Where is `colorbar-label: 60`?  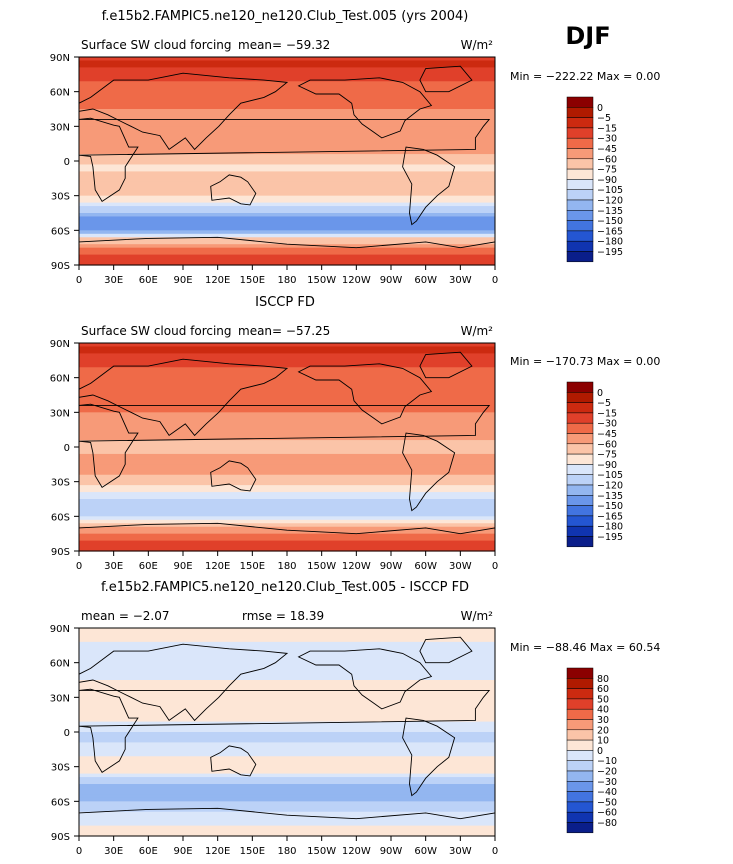 colorbar-label: 60 is located at coordinates (603, 689).